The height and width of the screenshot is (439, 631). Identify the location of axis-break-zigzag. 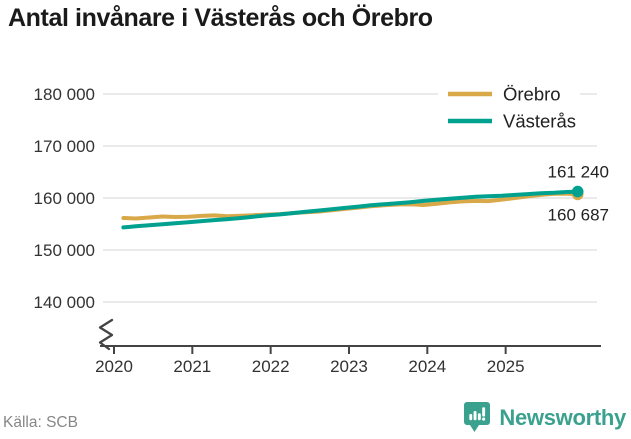
(106, 334).